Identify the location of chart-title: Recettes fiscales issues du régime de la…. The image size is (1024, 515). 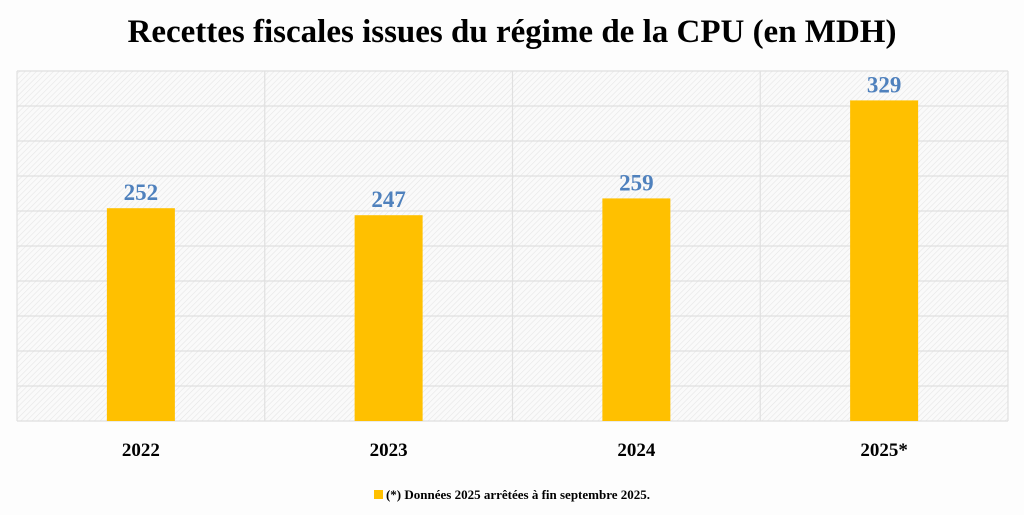
(512, 32).